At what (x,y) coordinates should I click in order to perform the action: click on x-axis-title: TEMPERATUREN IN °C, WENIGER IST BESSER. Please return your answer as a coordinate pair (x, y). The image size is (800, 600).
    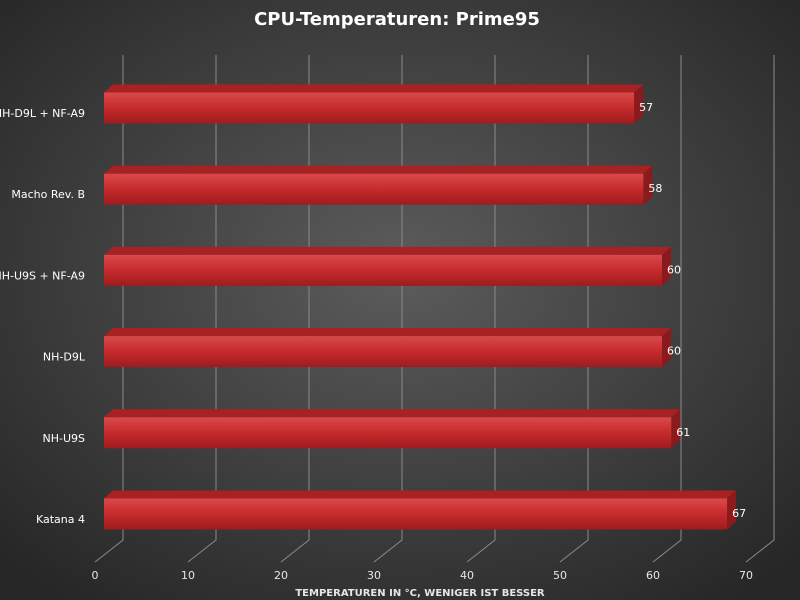
    Looking at the image, I should click on (420, 593).